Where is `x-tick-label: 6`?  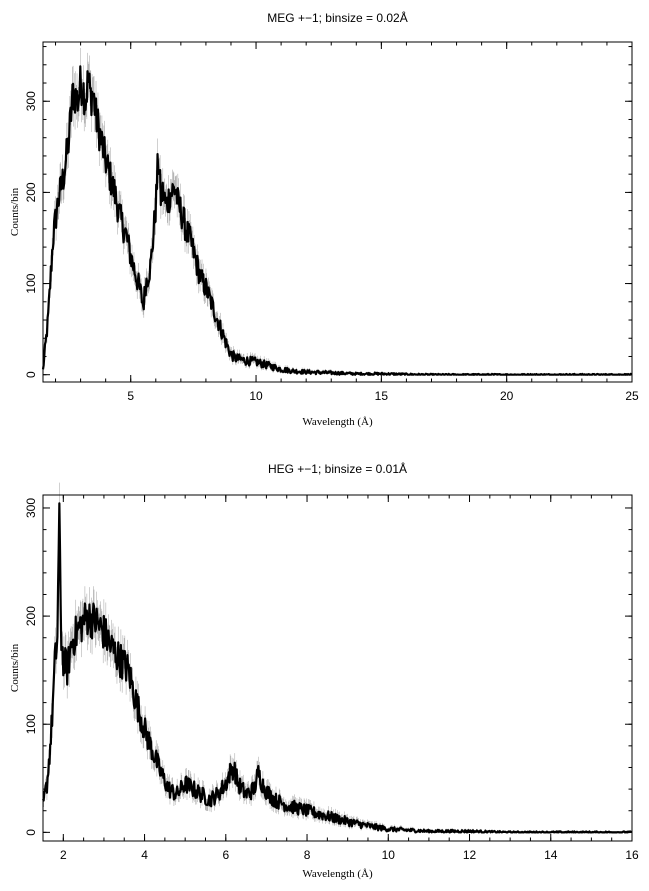 x-tick-label: 6 is located at coordinates (225, 855).